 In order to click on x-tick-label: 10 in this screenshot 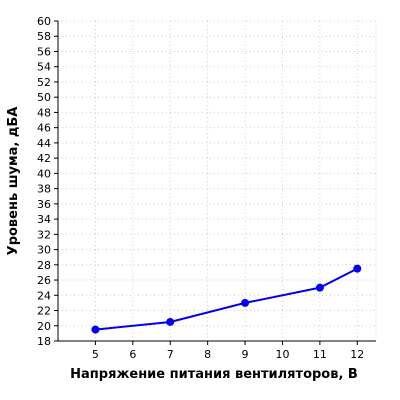, I will do `click(282, 354)`.